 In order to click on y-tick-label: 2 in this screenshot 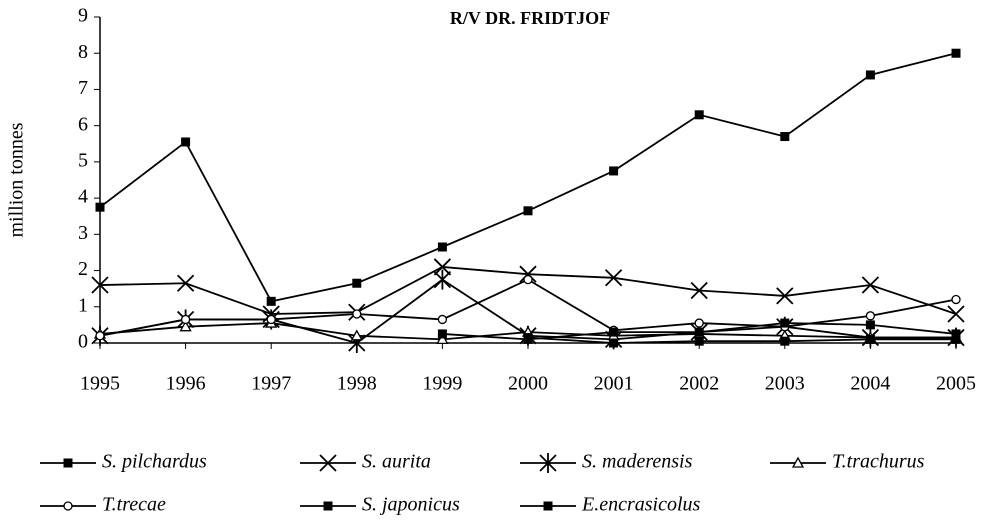, I will do `click(83, 269)`.